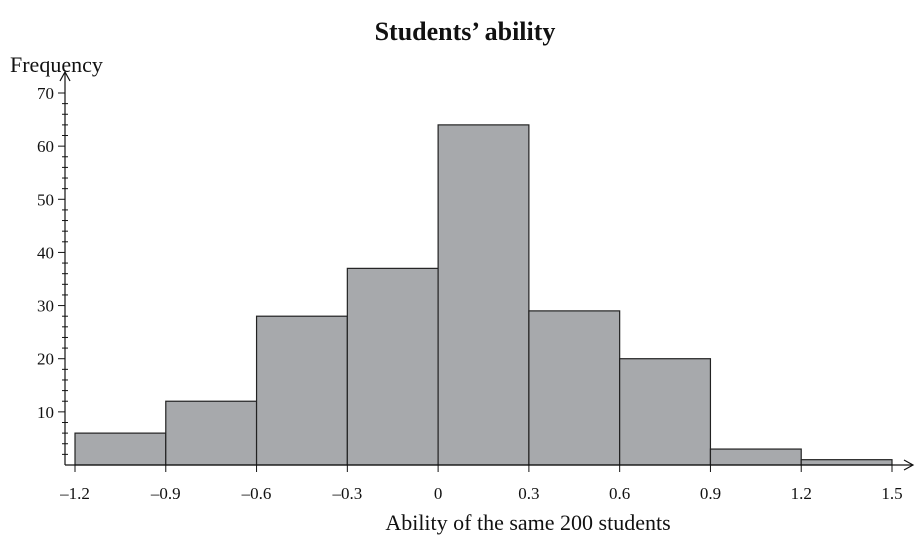 The width and height of the screenshot is (915, 549). What do you see at coordinates (45, 412) in the screenshot?
I see `y-tick-label: 10` at bounding box center [45, 412].